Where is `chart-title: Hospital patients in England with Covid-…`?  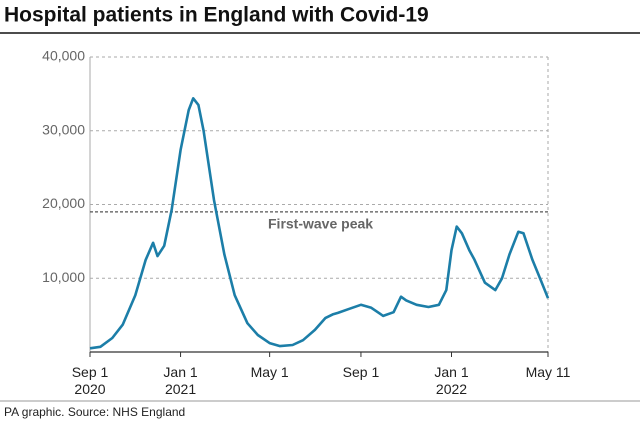 chart-title: Hospital patients in England with Covid-… is located at coordinates (216, 15).